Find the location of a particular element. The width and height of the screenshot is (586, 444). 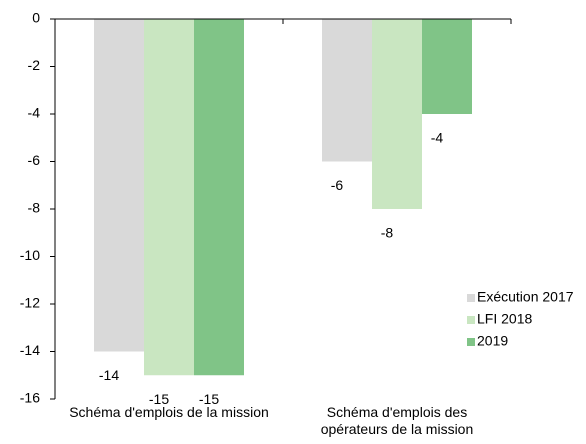

y-tick-label: -8 is located at coordinates (34, 208).